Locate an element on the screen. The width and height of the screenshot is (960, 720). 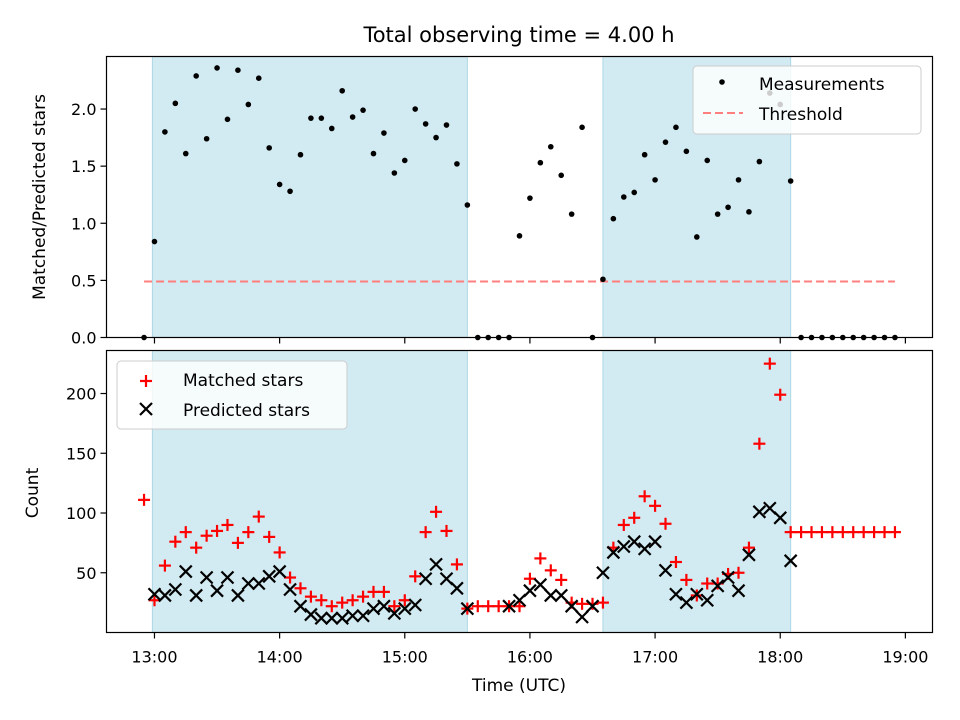
chart-title: Total observing time = 4.00 h is located at coordinates (518, 35).